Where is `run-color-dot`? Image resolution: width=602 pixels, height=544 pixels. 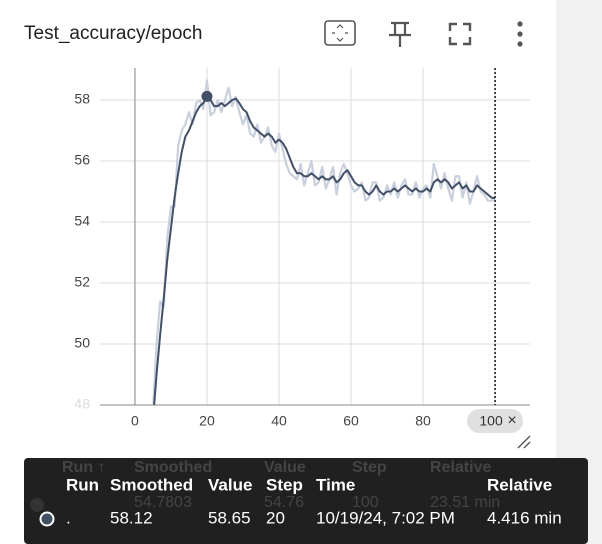 run-color-dot is located at coordinates (47, 519).